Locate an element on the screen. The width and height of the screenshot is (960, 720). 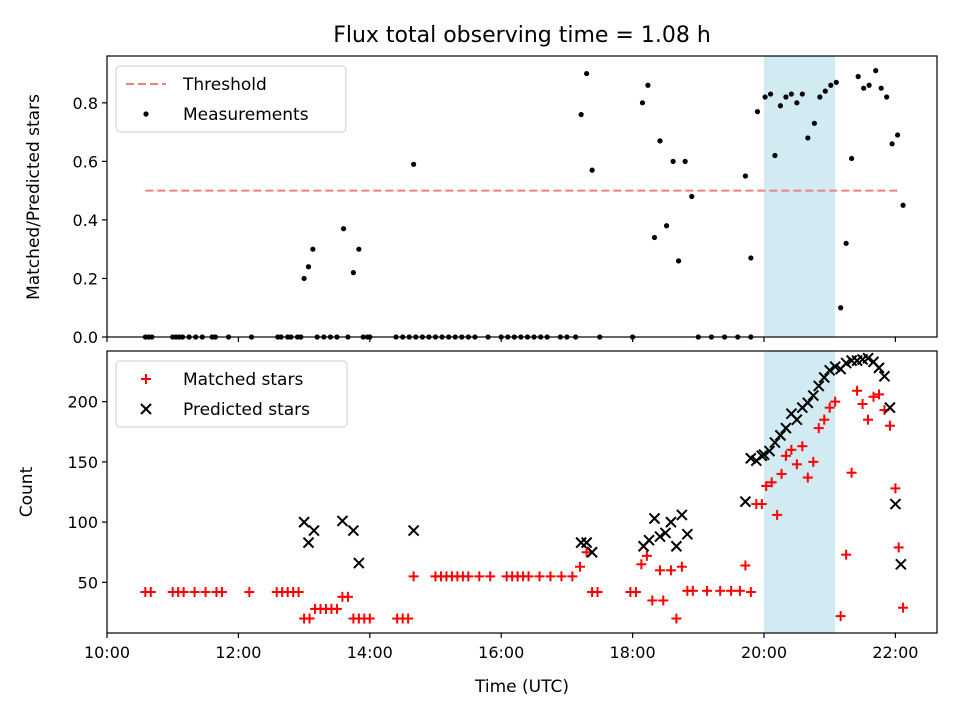
y-tick-label: 50 is located at coordinates (88, 582).